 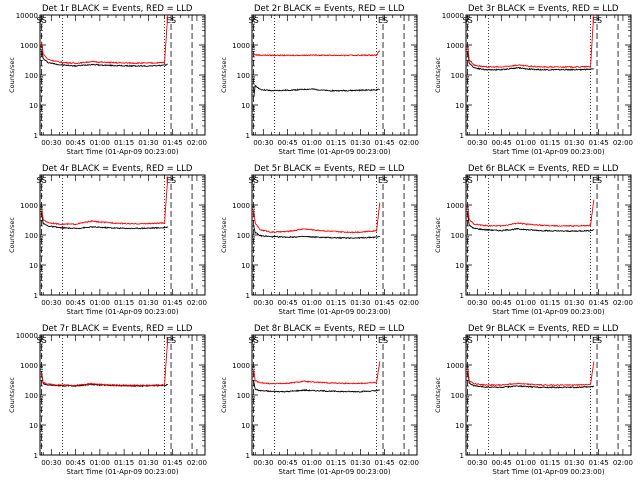 What do you see at coordinates (543, 9) in the screenshot?
I see `panel-title: Det 3r BLACK = Events, RED = LLD` at bounding box center [543, 9].